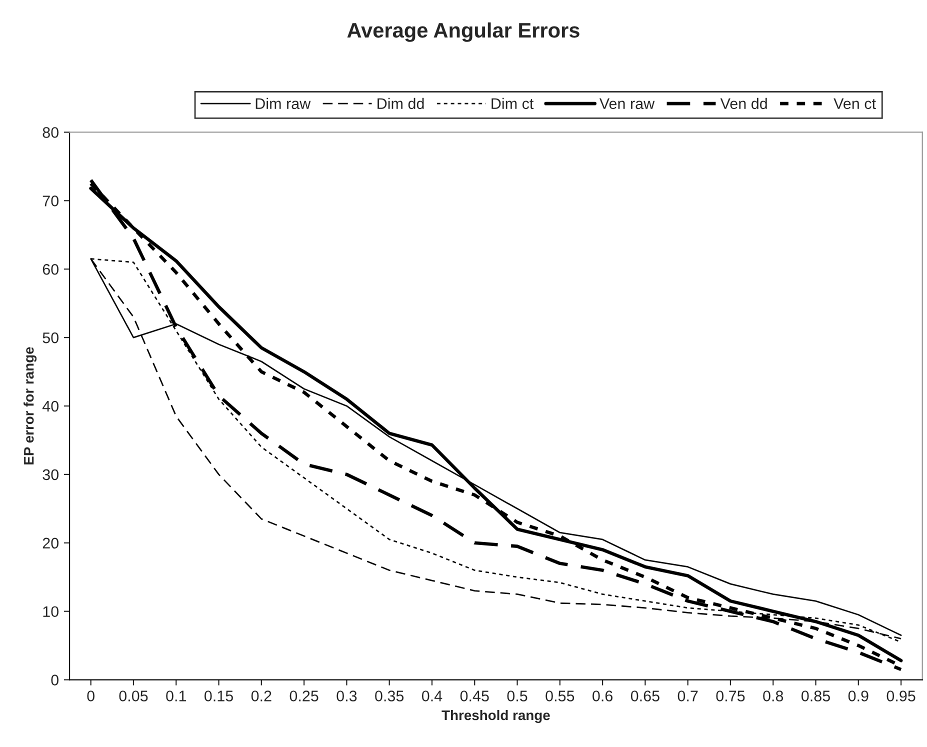  Describe the element at coordinates (513, 104) in the screenshot. I see `legend-label: Dim ct` at that location.